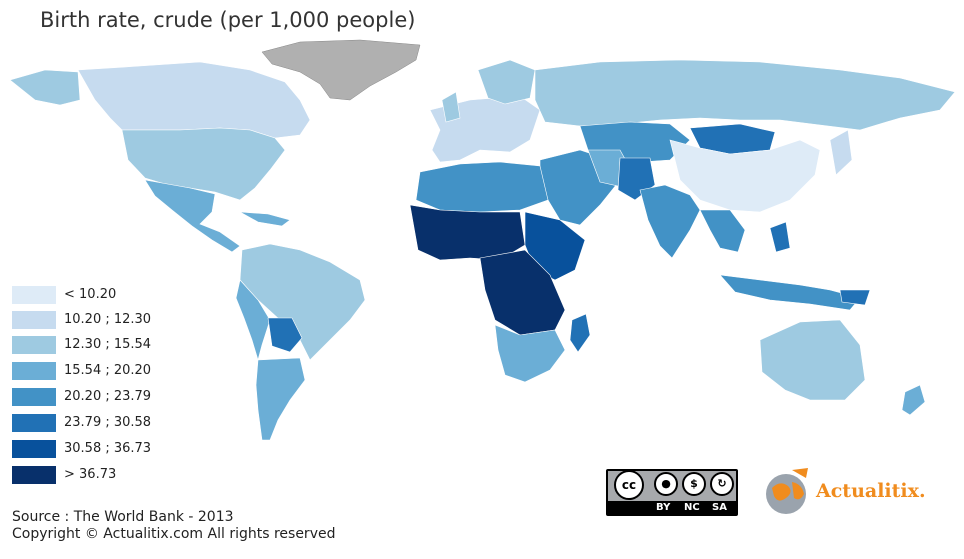  What do you see at coordinates (285, 335) in the screenshot?
I see `region-bolivia` at bounding box center [285, 335].